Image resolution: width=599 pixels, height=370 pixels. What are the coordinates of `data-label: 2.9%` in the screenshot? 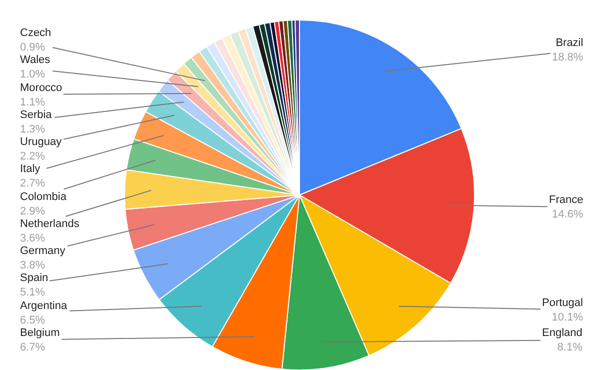 It's located at (33, 211).